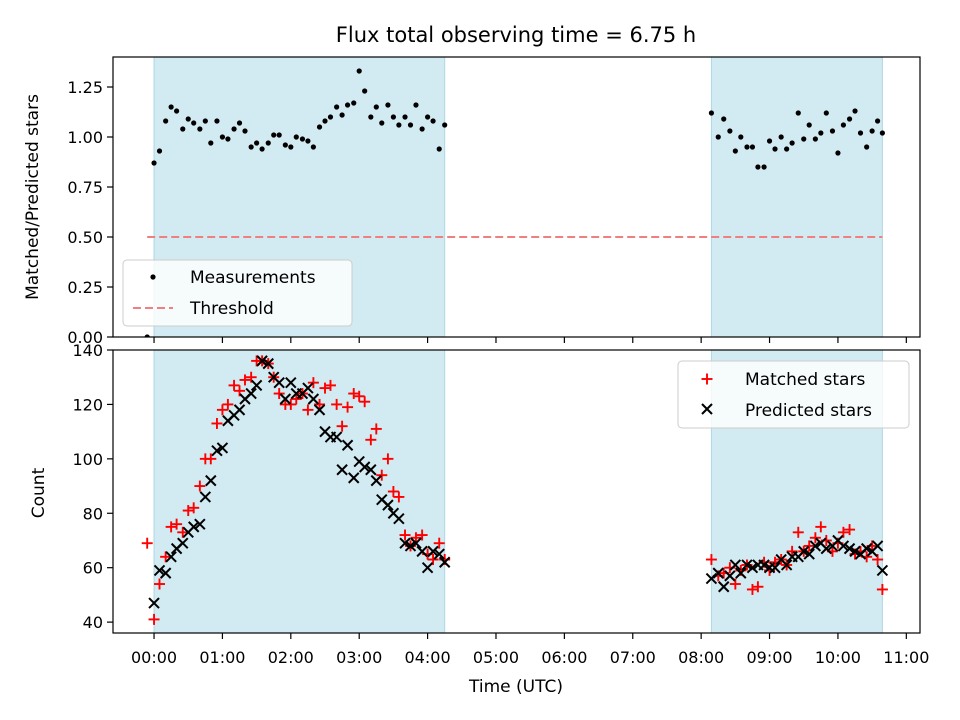 The width and height of the screenshot is (960, 720). I want to click on x-tick-label: 07:00, so click(633, 657).